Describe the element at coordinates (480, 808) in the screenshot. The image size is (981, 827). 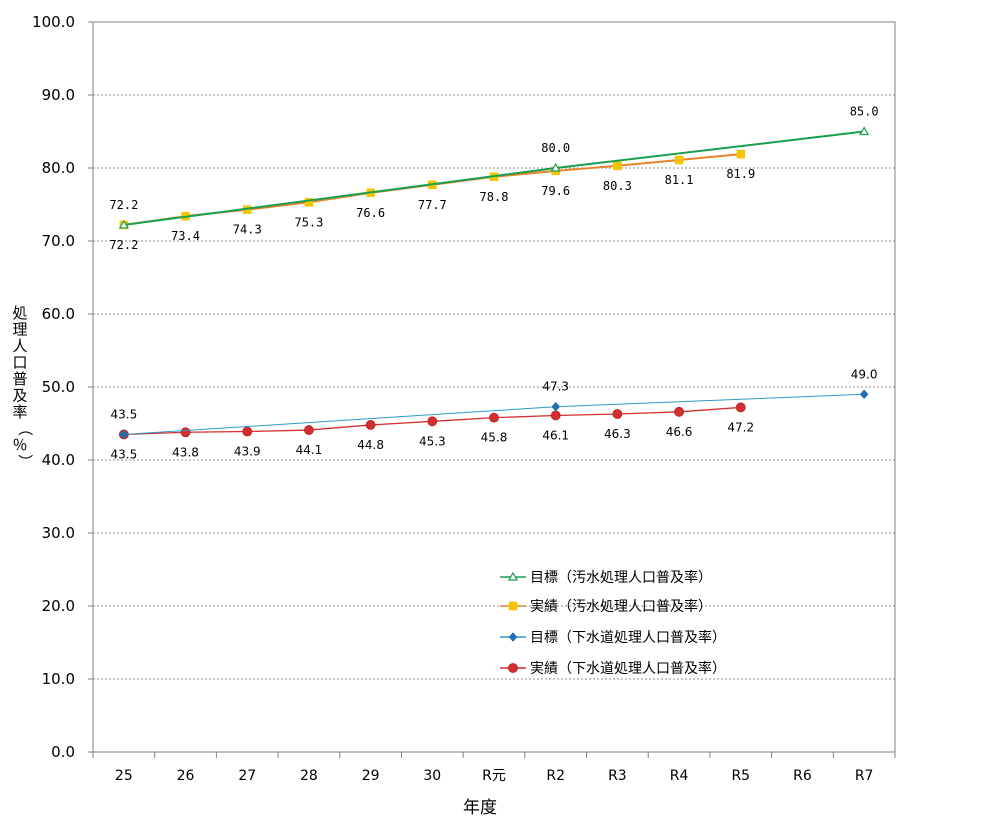
I see `x-axis-title: 年度` at that location.